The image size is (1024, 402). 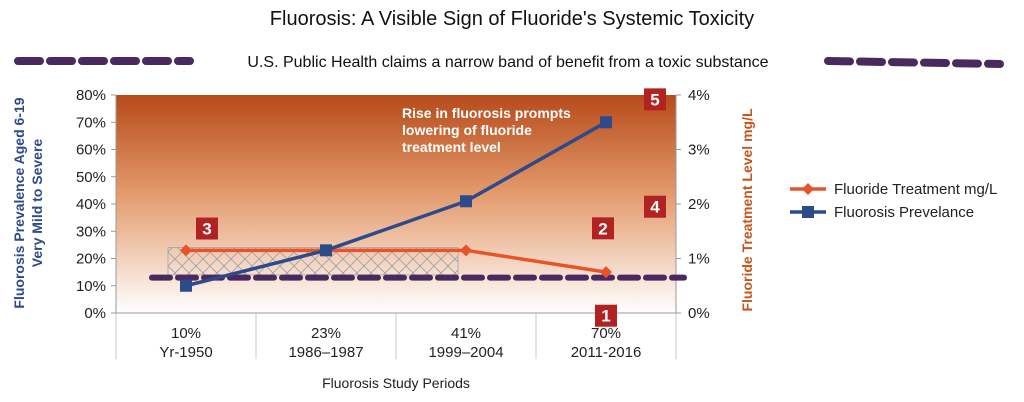 I want to click on number-marker-label: 3, so click(x=206, y=229).